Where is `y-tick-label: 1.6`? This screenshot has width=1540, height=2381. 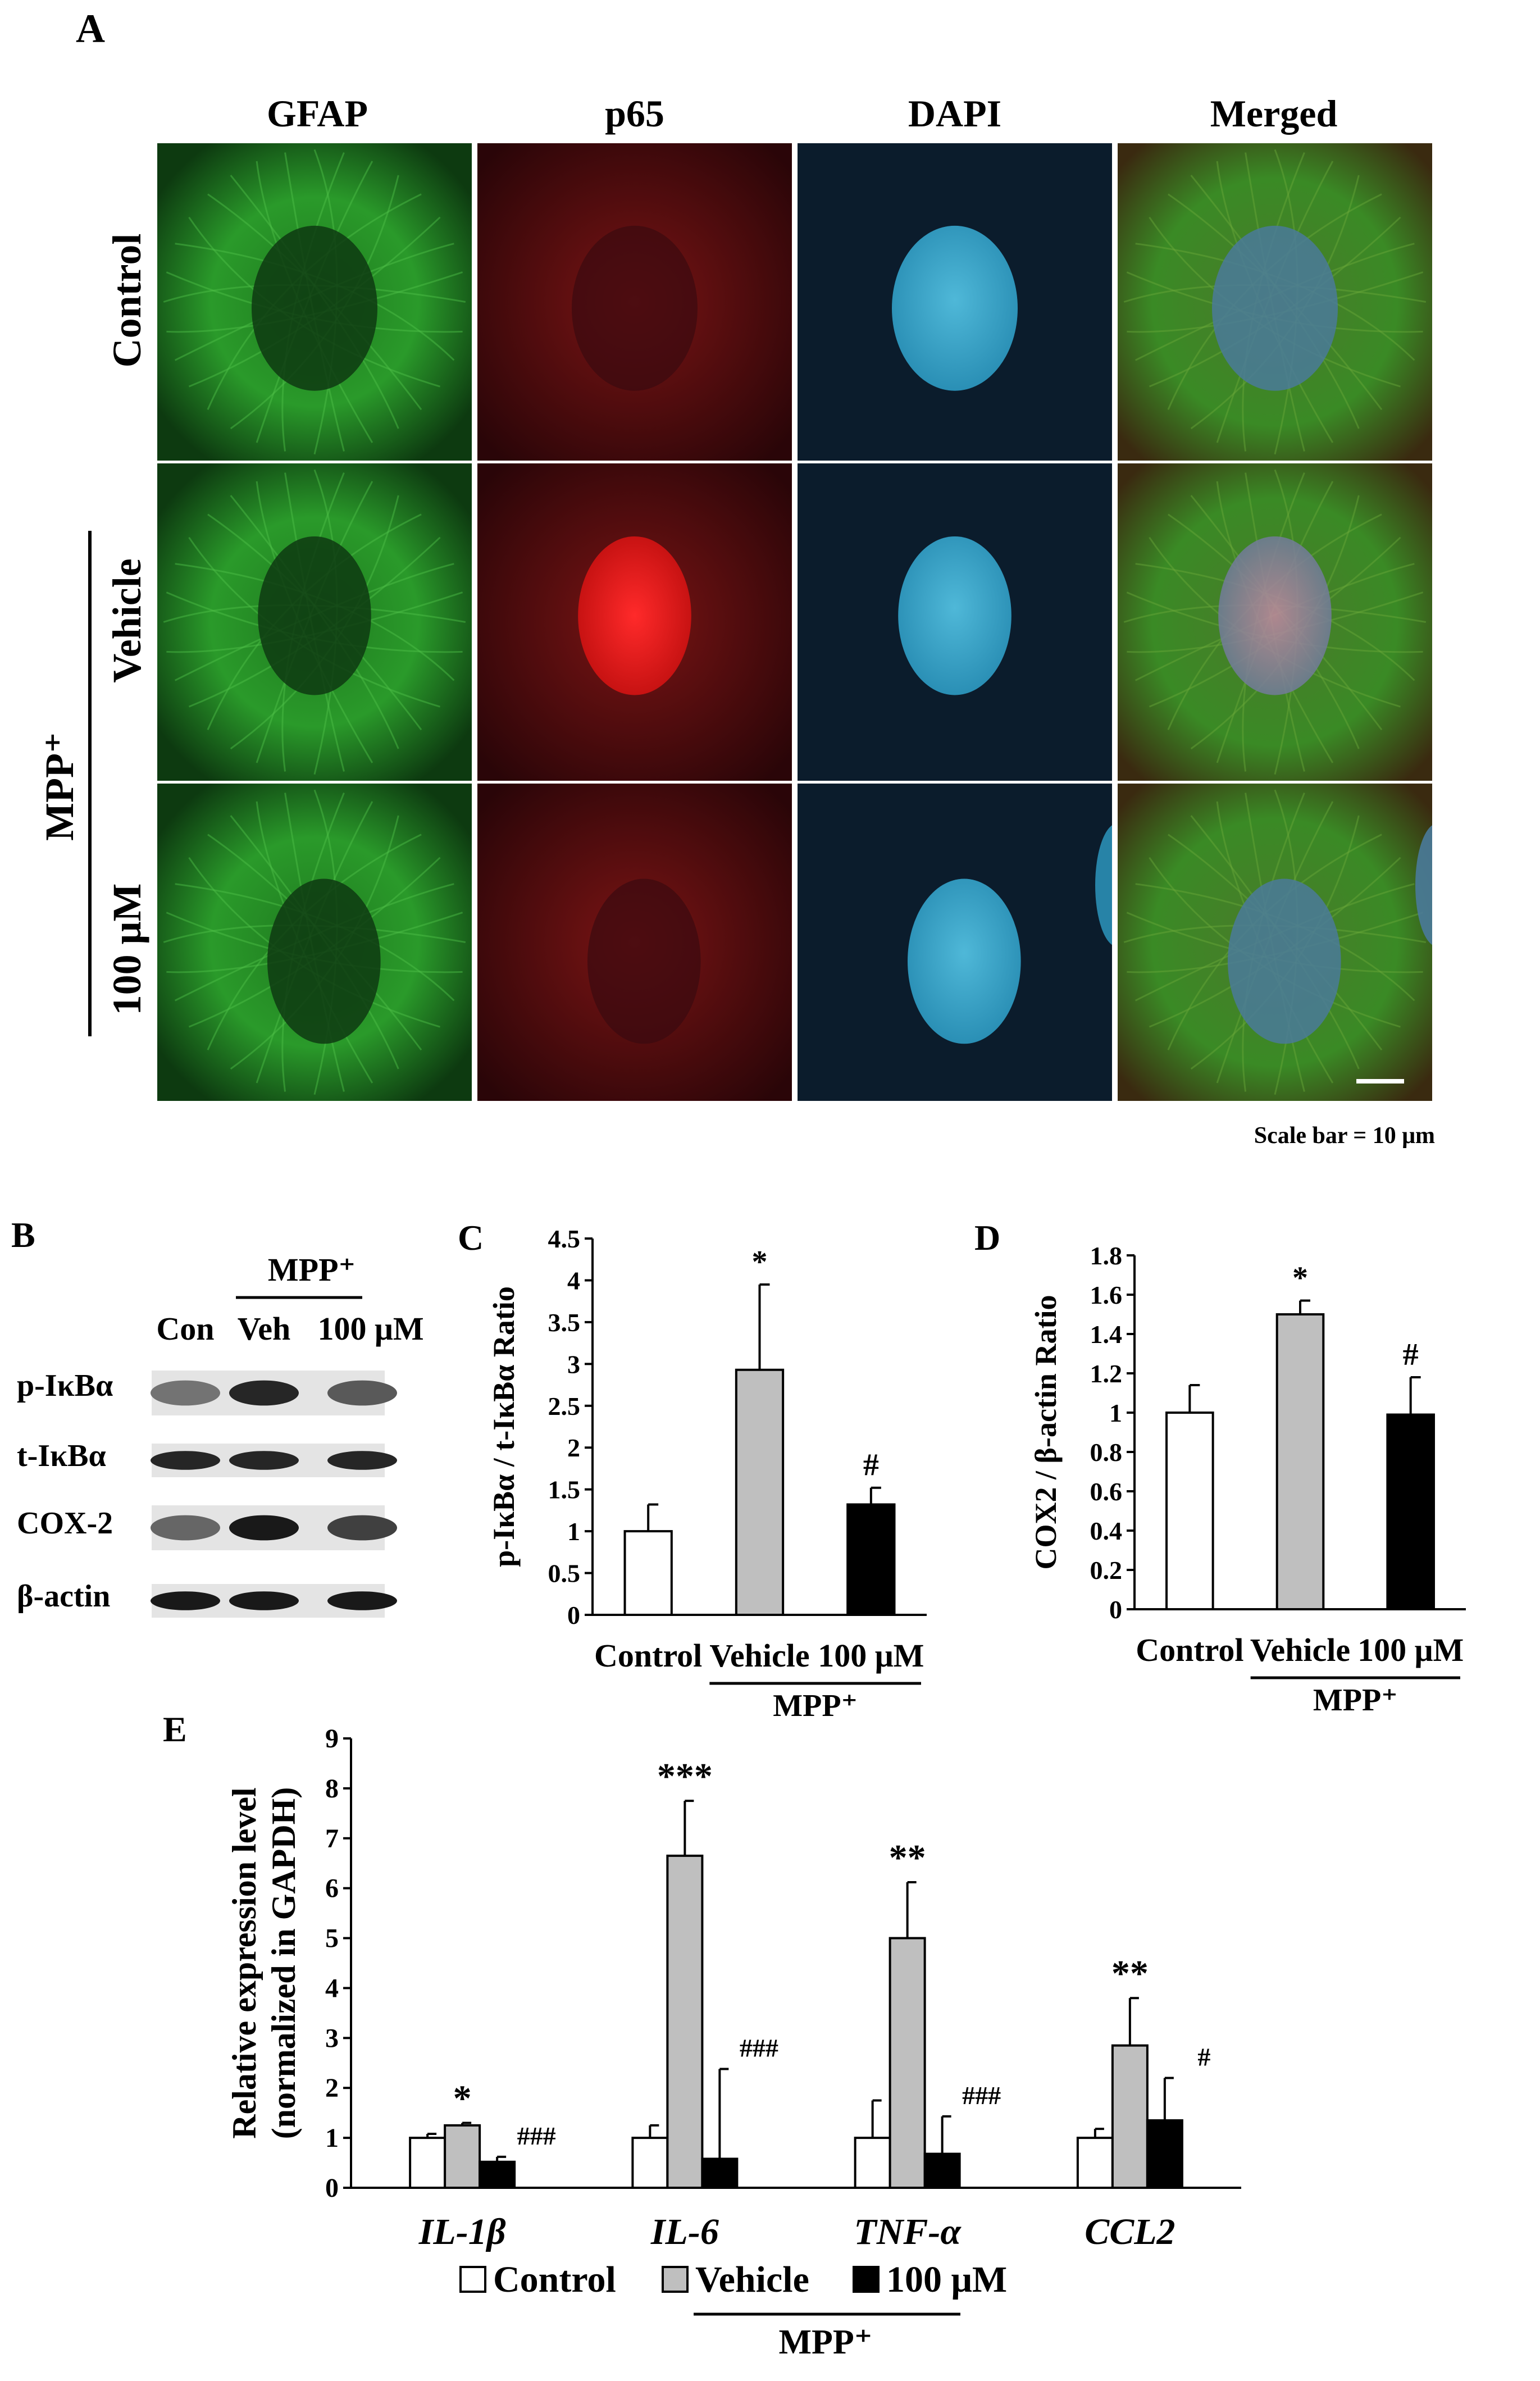
y-tick-label: 1.6 is located at coordinates (1106, 1295).